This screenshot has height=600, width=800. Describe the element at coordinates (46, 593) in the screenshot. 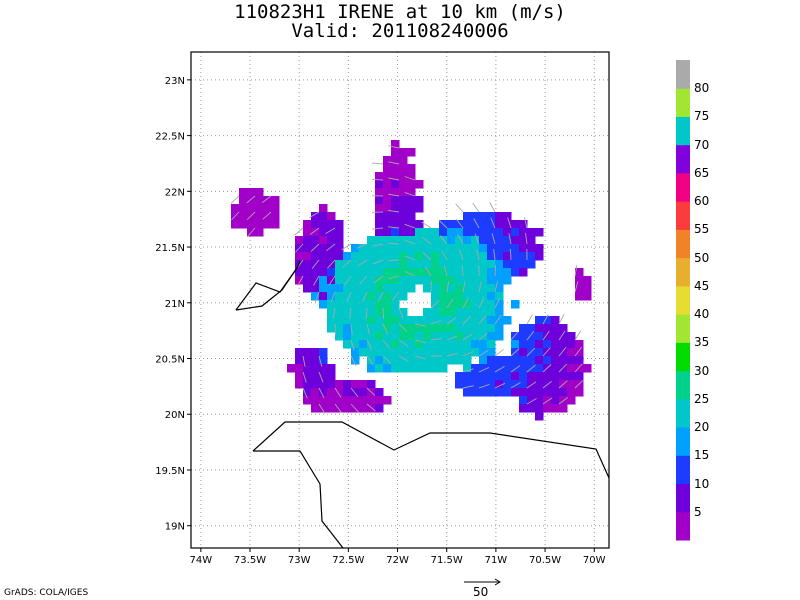

I see `grads-credit: GrADS: COLA/IGES` at that location.